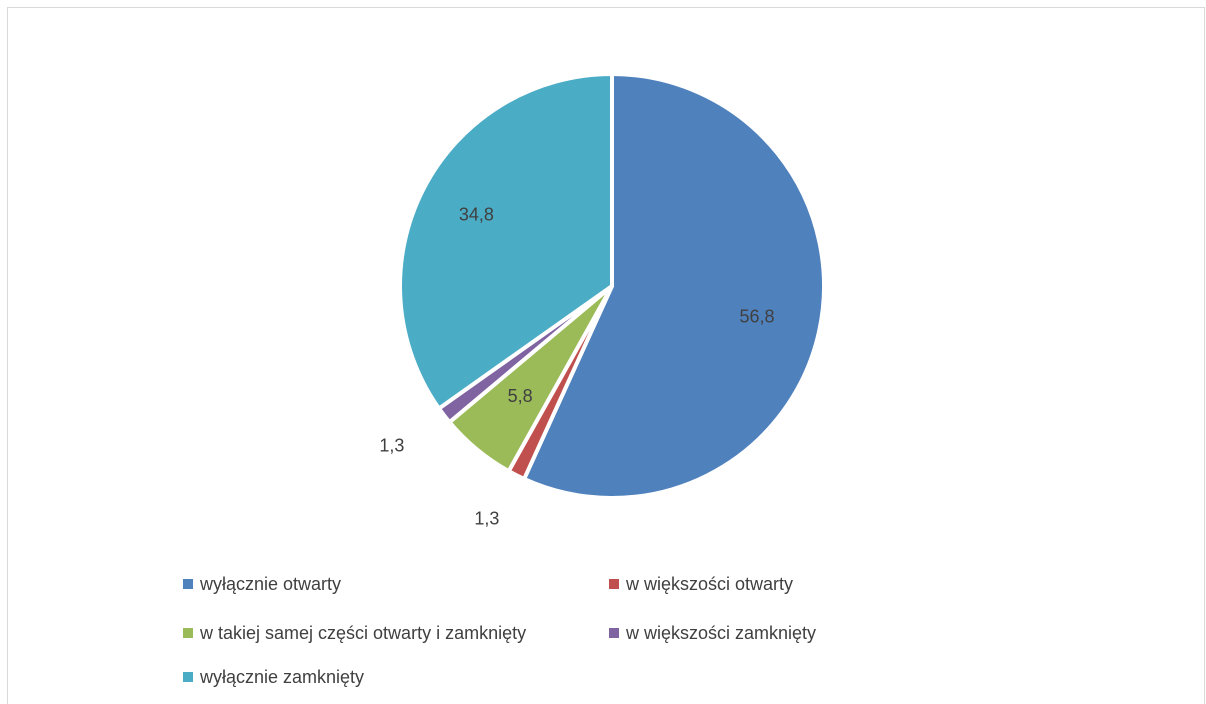 The image size is (1206, 704). I want to click on data-label-w-takiej-samej-czesci-otwarty-i-zamkniety: 5,8, so click(520, 396).